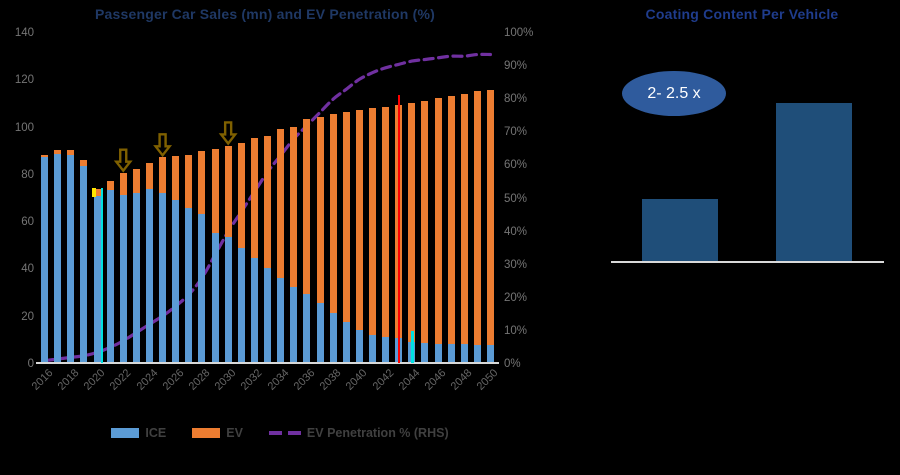 This screenshot has height=475, width=900. I want to click on right-axis-tick: 0%, so click(512, 364).